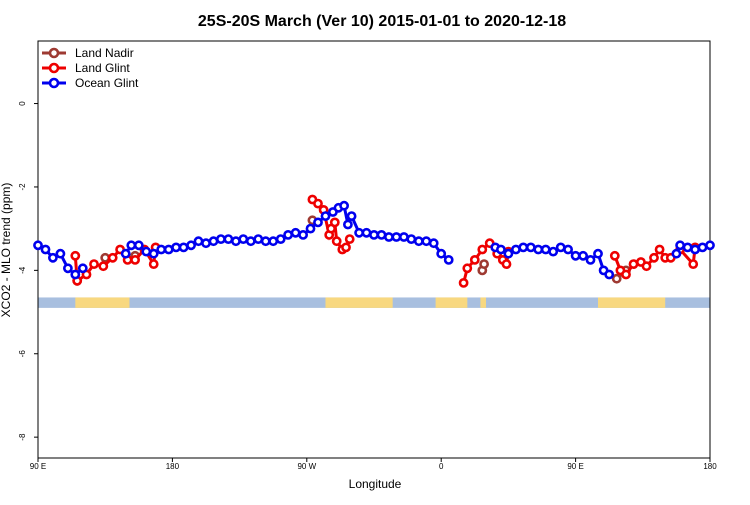  Describe the element at coordinates (22, 103) in the screenshot. I see `y-tick-label: 0` at that location.